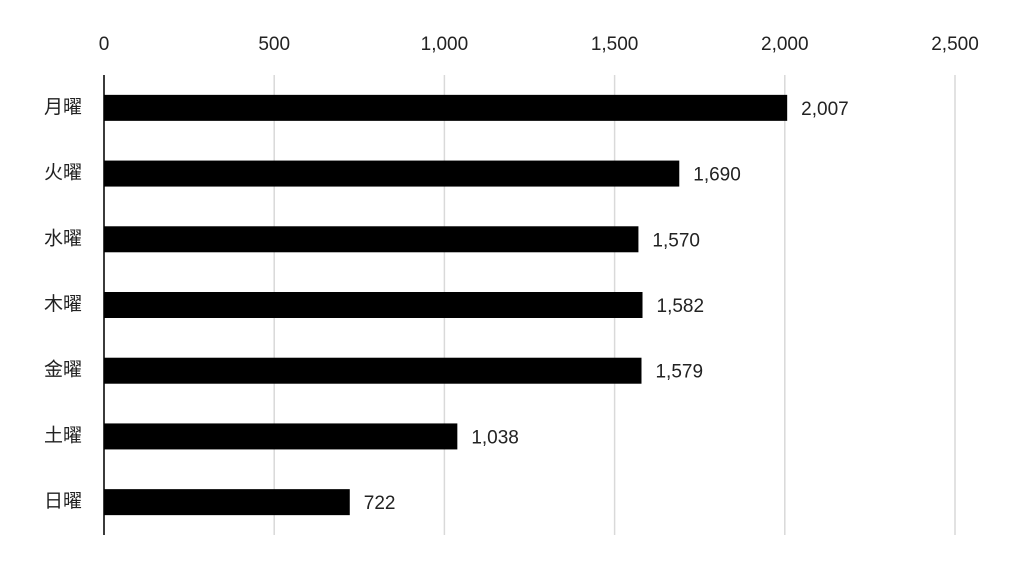  I want to click on y-tick-label: 火曜, so click(63, 173).